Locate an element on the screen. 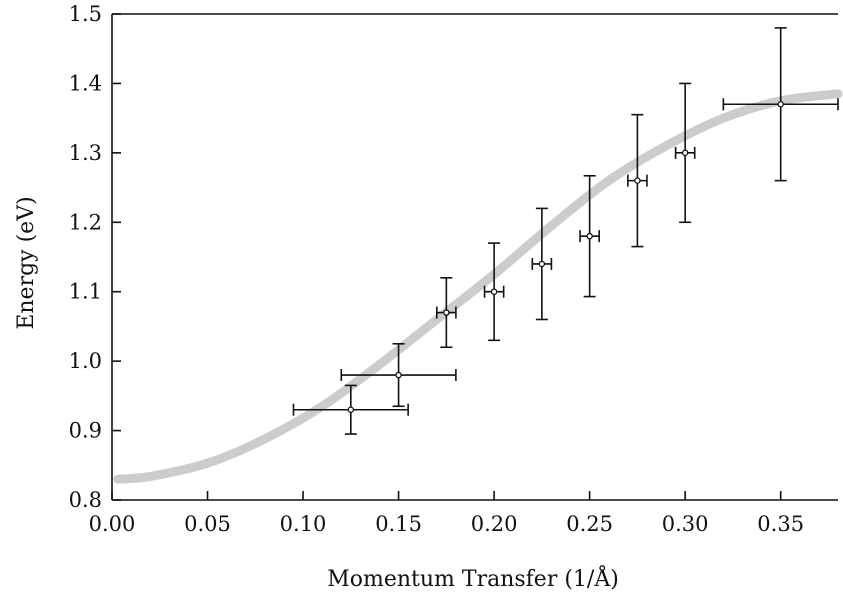 This screenshot has width=843, height=598. x-tick-label: 0.05 is located at coordinates (207, 524).